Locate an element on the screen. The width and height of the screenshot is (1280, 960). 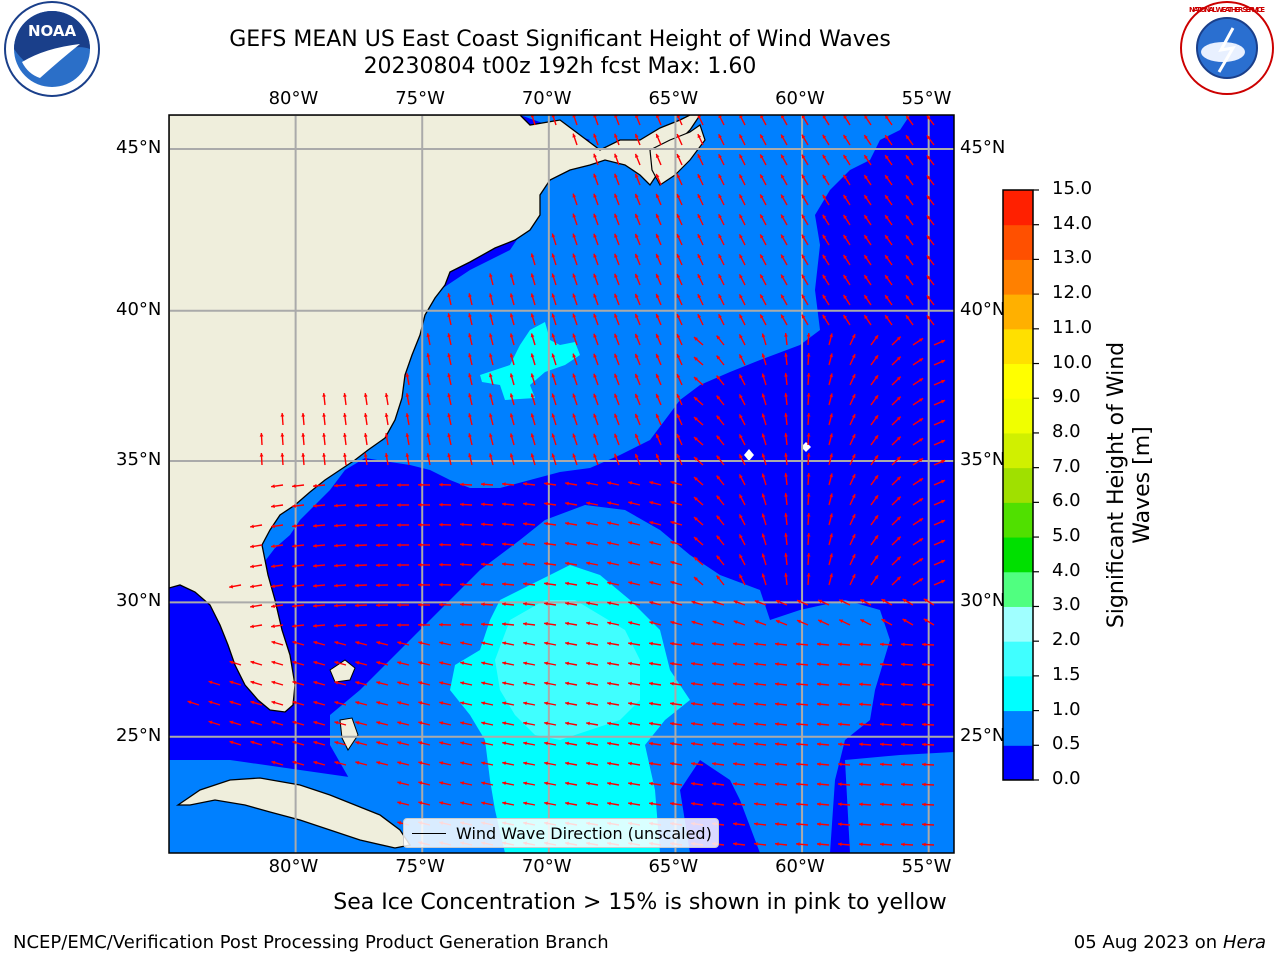
lon-tick-label: 70°W is located at coordinates (546, 866).